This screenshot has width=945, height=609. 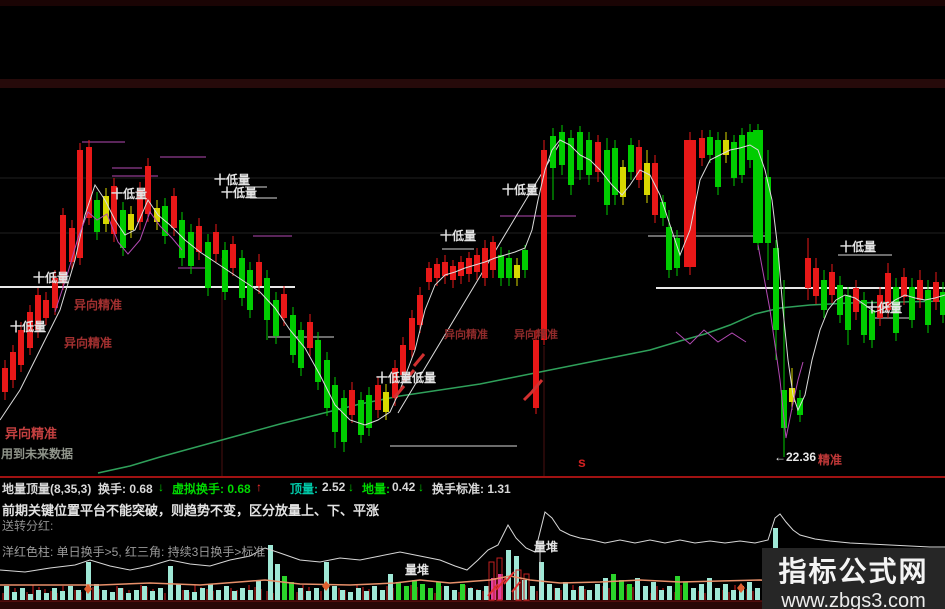 What do you see at coordinates (472, 3) in the screenshot?
I see `price-band` at bounding box center [472, 3].